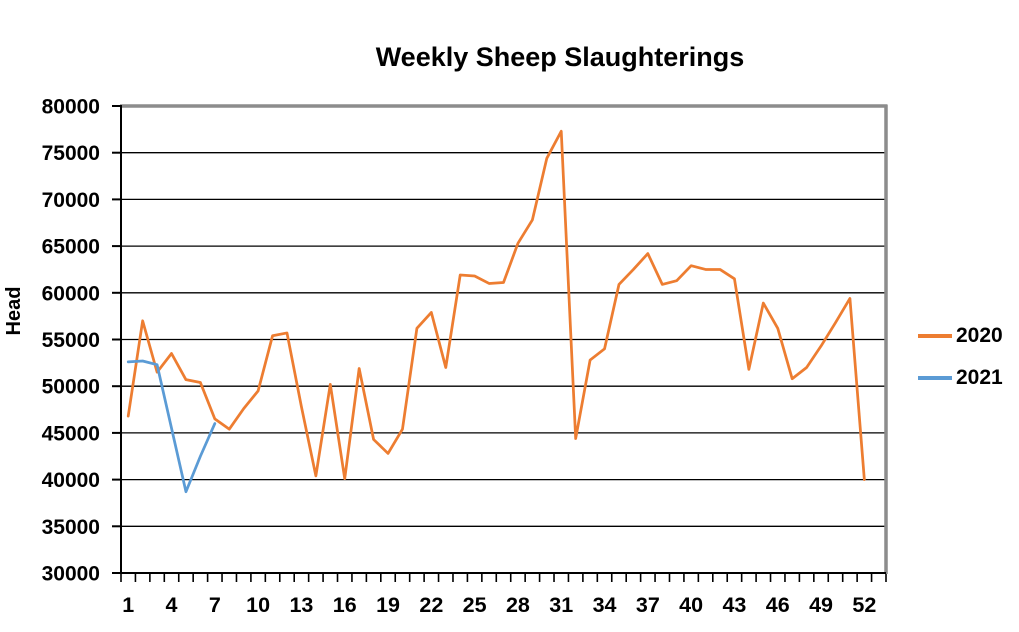 The width and height of the screenshot is (1019, 632). What do you see at coordinates (691, 605) in the screenshot?
I see `x-tick-label: 40` at bounding box center [691, 605].